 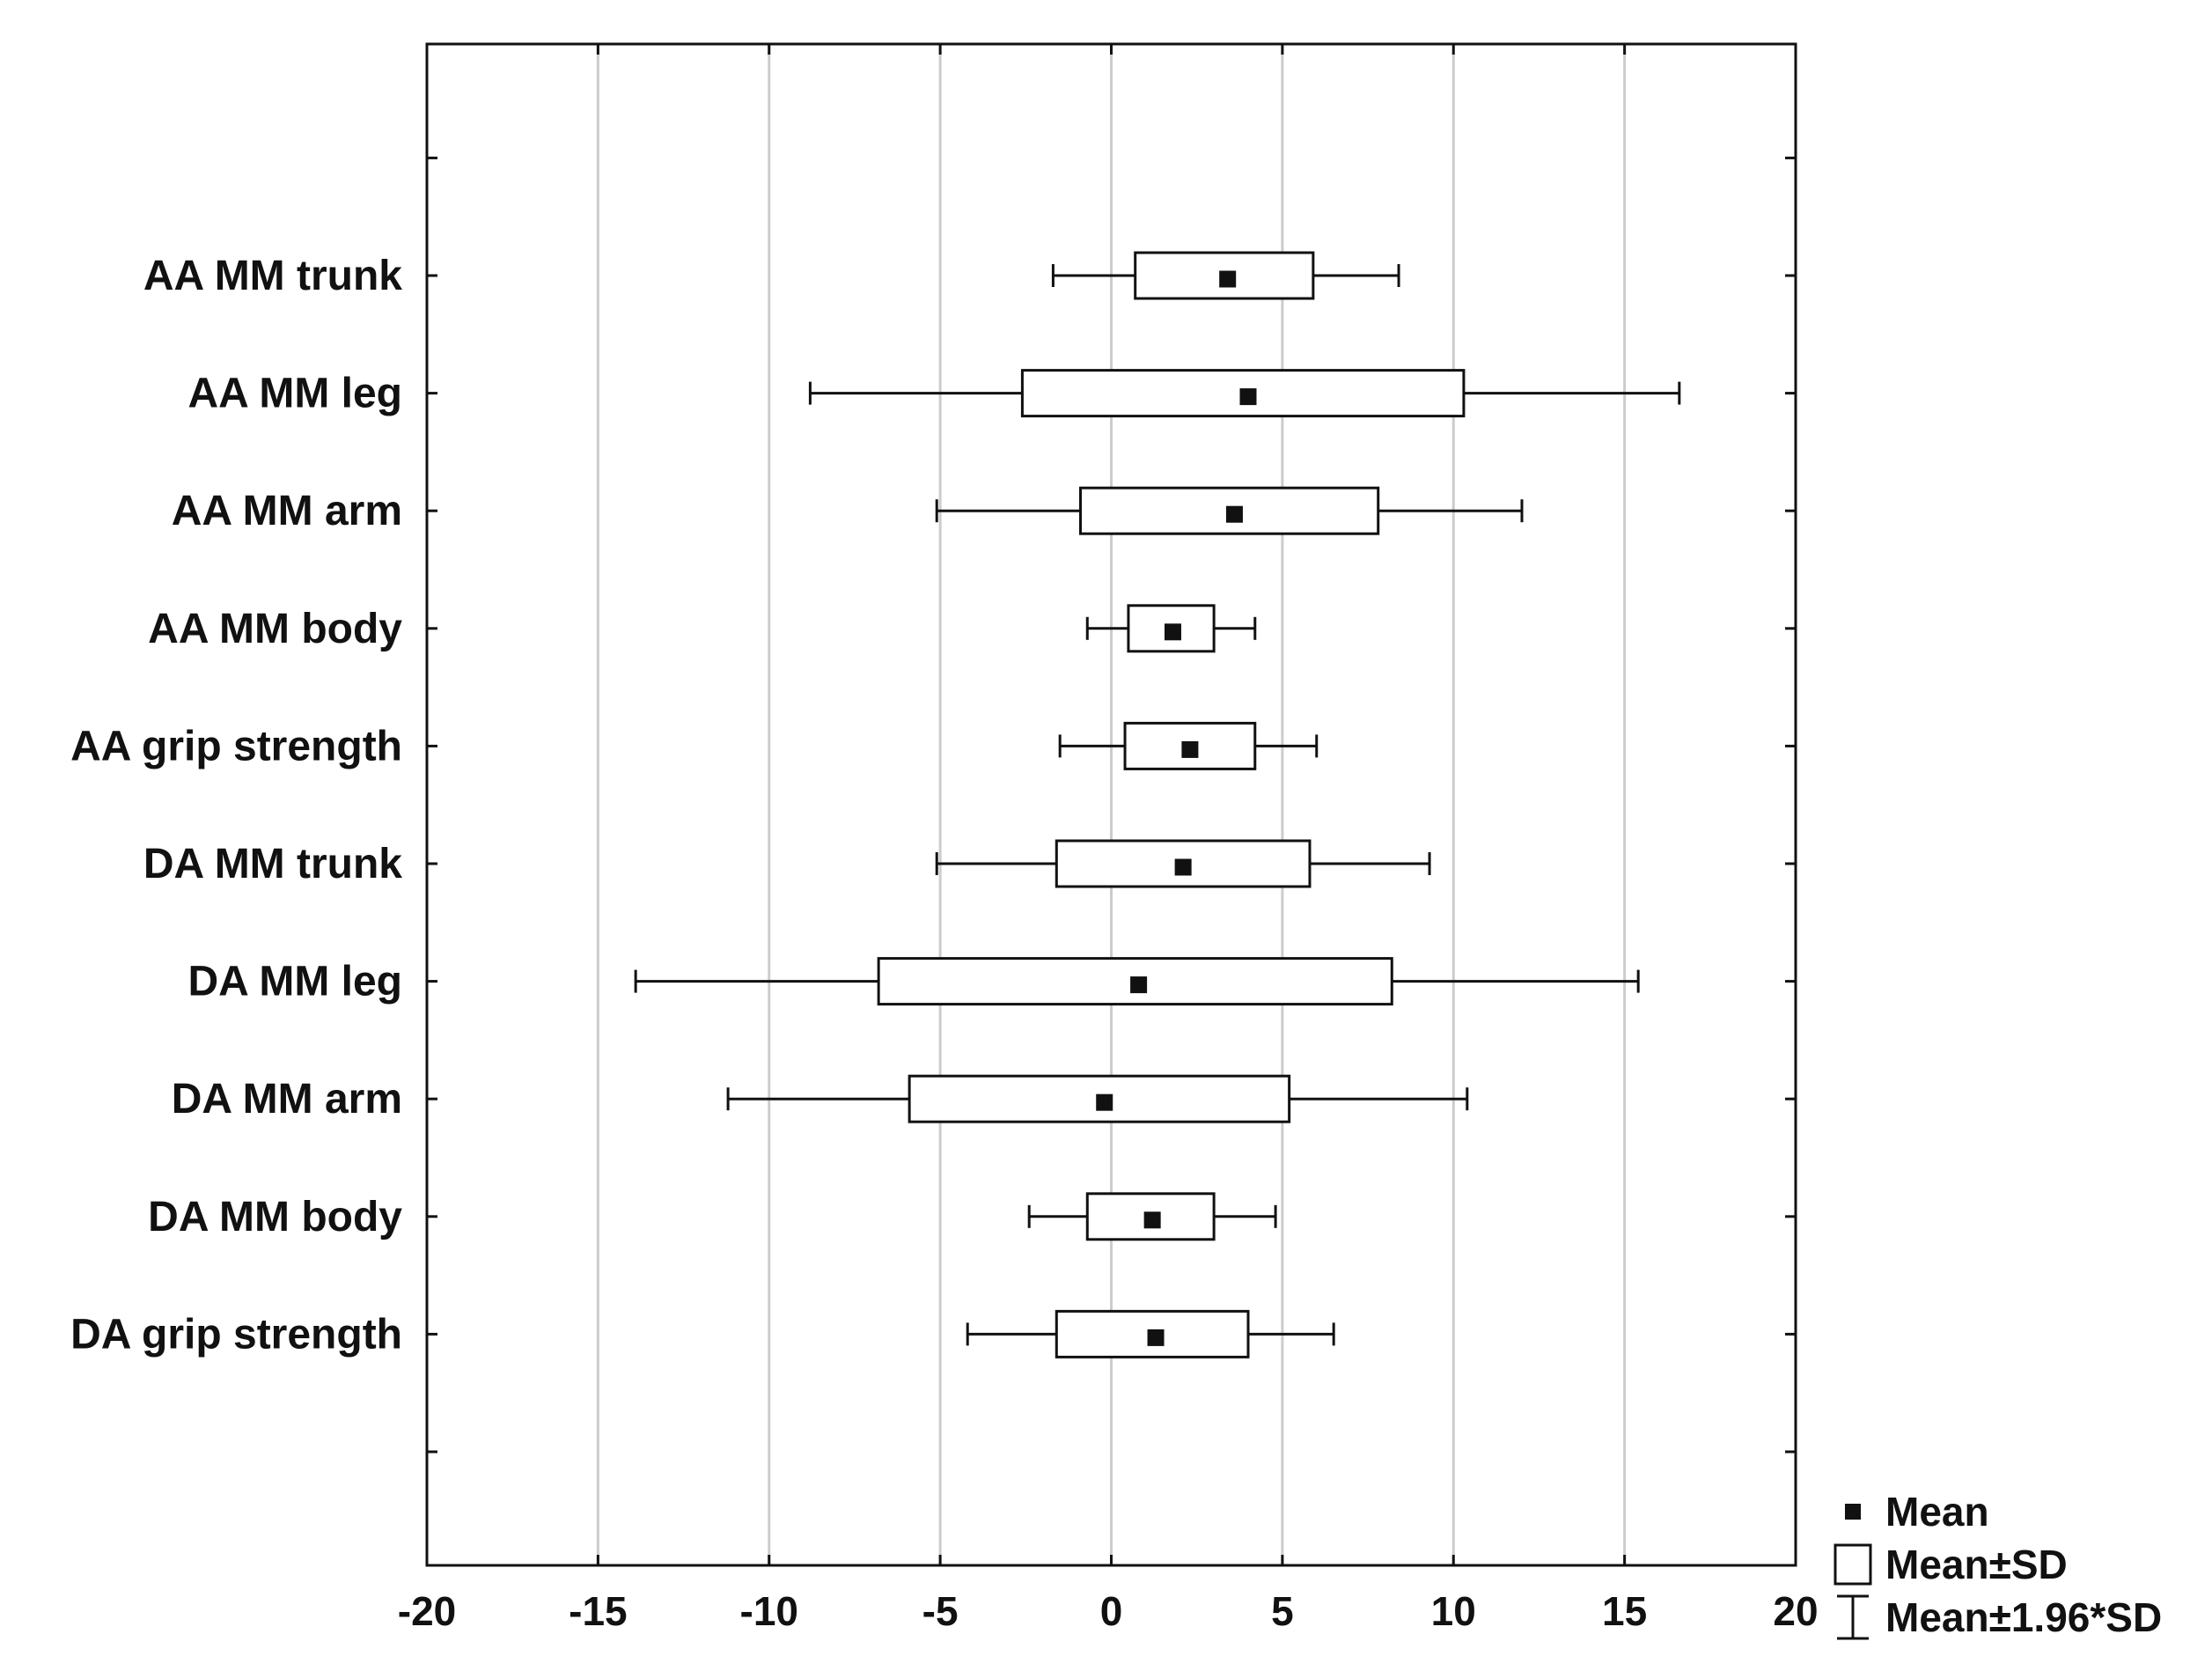 What do you see at coordinates (236, 746) in the screenshot?
I see `category-label: AA grip strength` at bounding box center [236, 746].